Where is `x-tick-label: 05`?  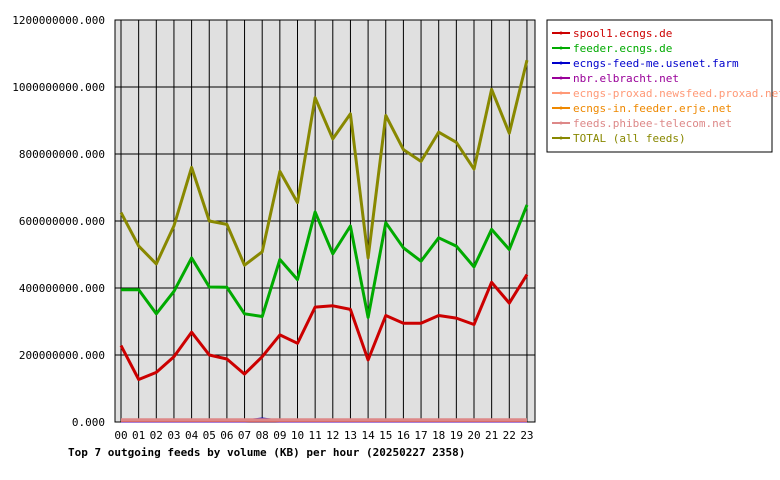 x-tick-label: 05 is located at coordinates (209, 435).